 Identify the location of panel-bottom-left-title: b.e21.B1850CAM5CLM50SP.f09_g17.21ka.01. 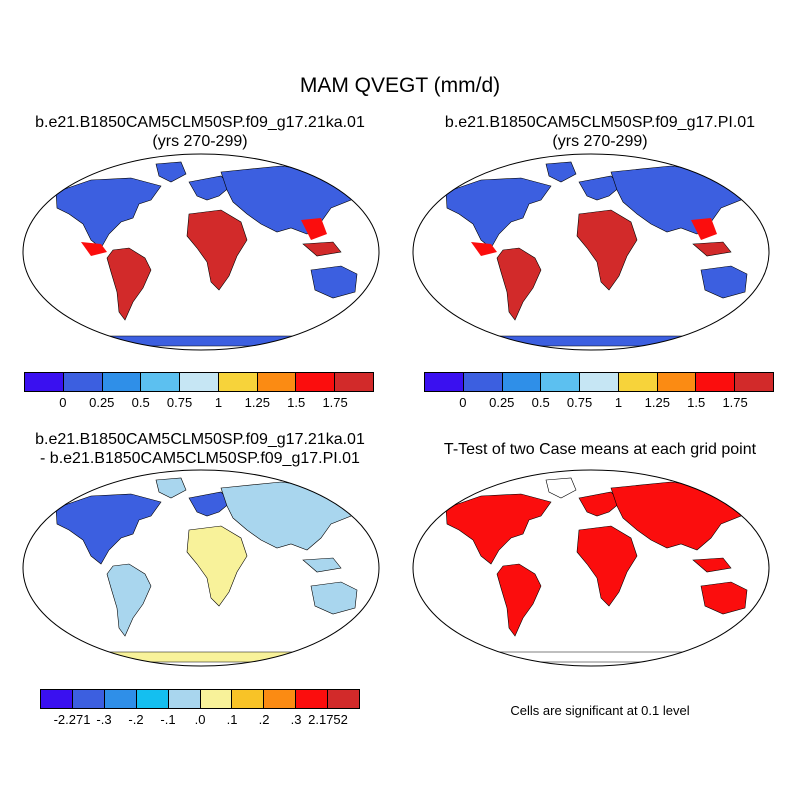
(200, 439).